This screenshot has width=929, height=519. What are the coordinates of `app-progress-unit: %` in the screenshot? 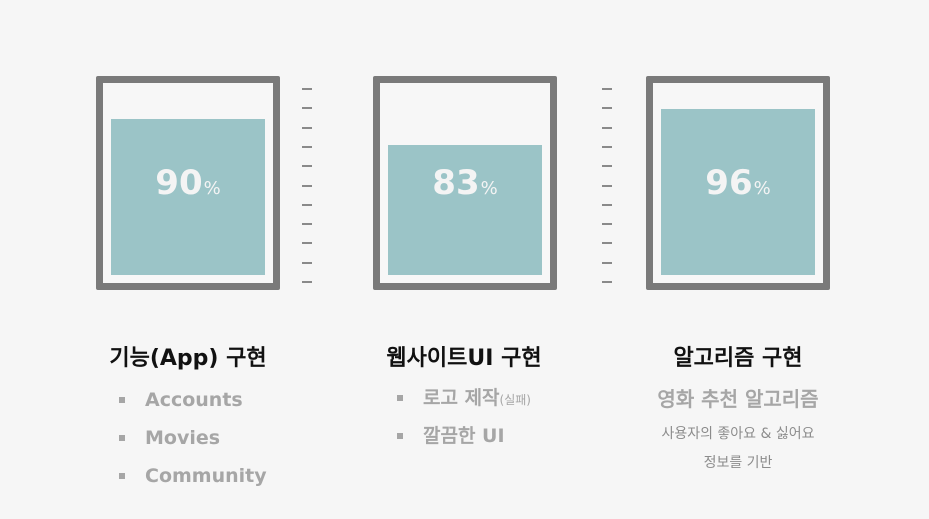 It's located at (212, 188).